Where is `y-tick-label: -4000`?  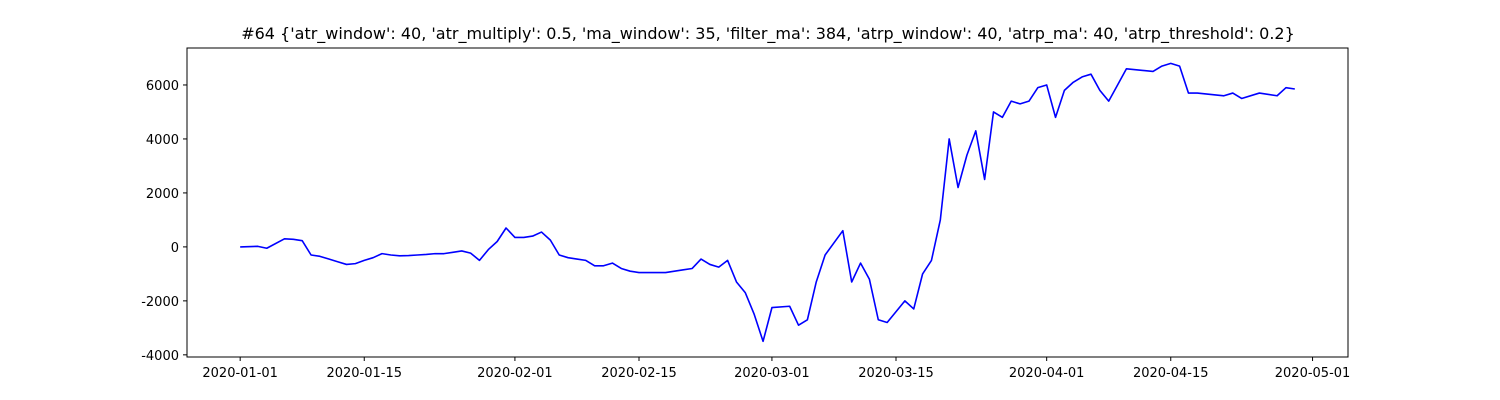
y-tick-label: -4000 is located at coordinates (160, 356).